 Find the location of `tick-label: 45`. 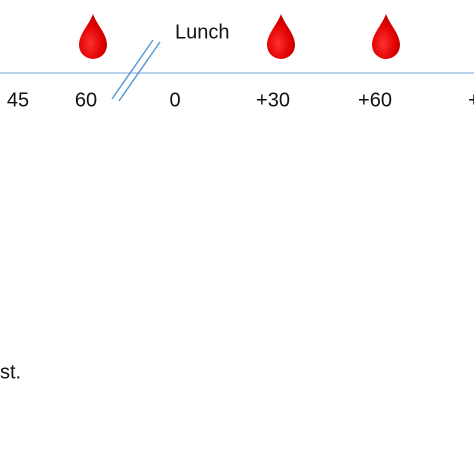

tick-label: 45 is located at coordinates (18, 100).